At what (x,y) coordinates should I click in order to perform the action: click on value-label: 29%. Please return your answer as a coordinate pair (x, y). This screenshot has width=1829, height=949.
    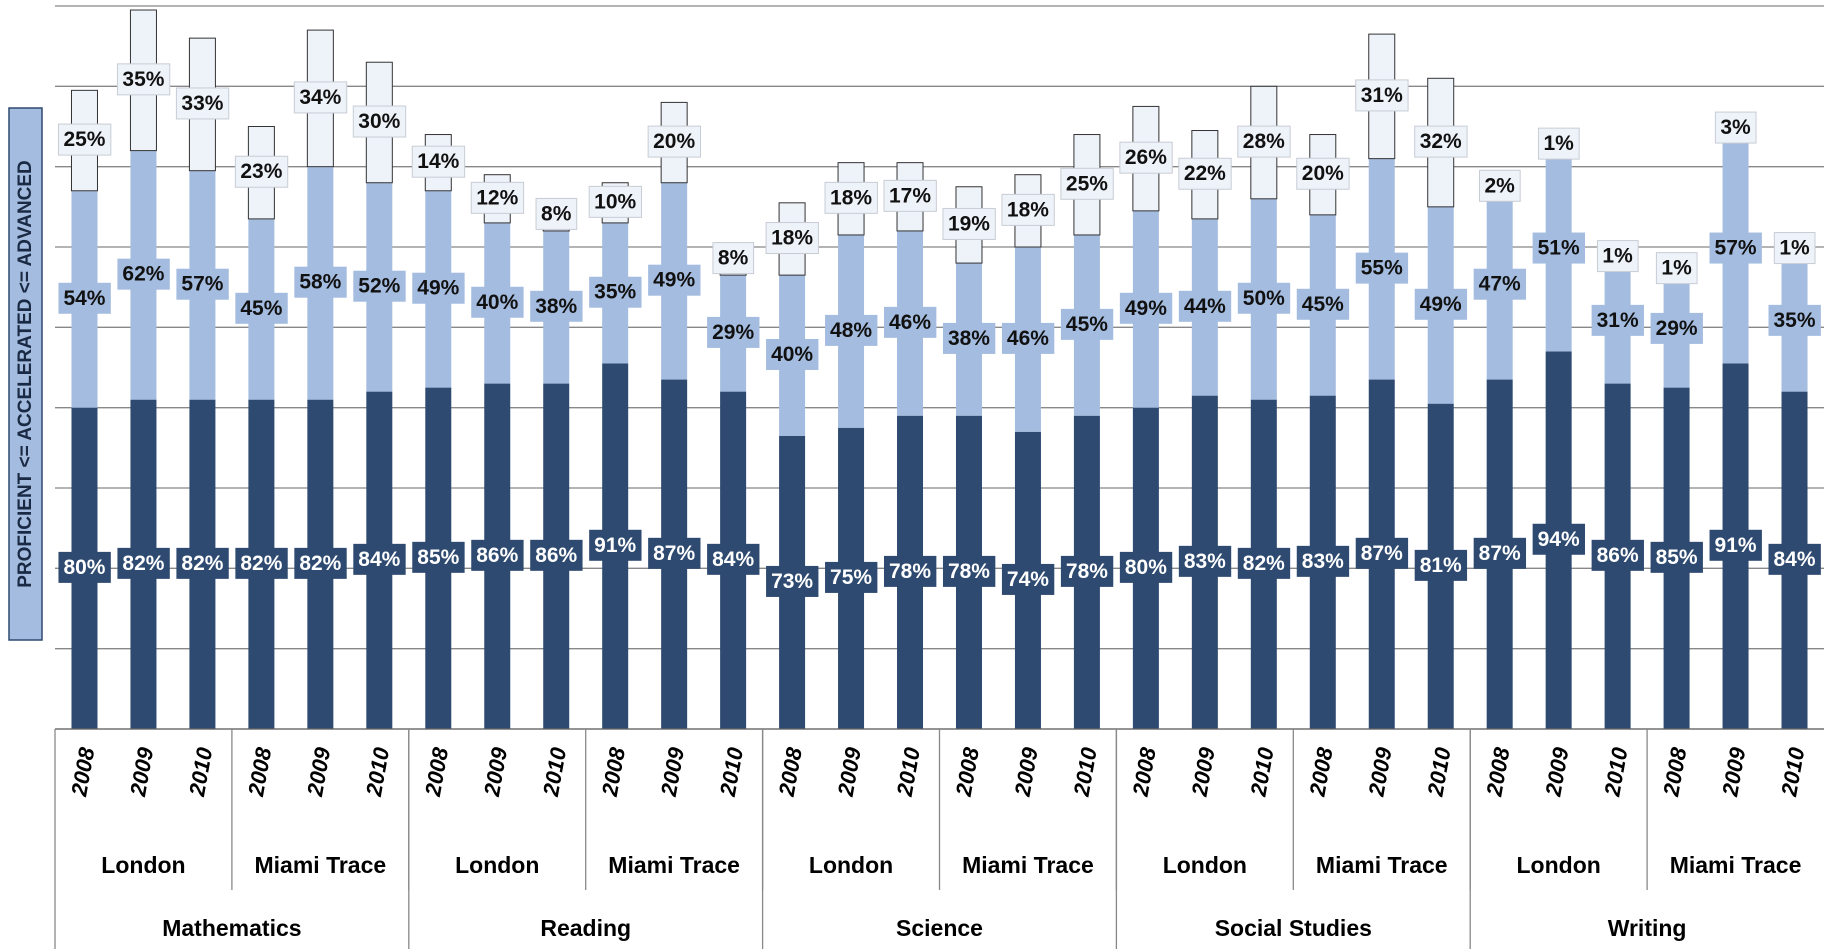
    Looking at the image, I should click on (1676, 328).